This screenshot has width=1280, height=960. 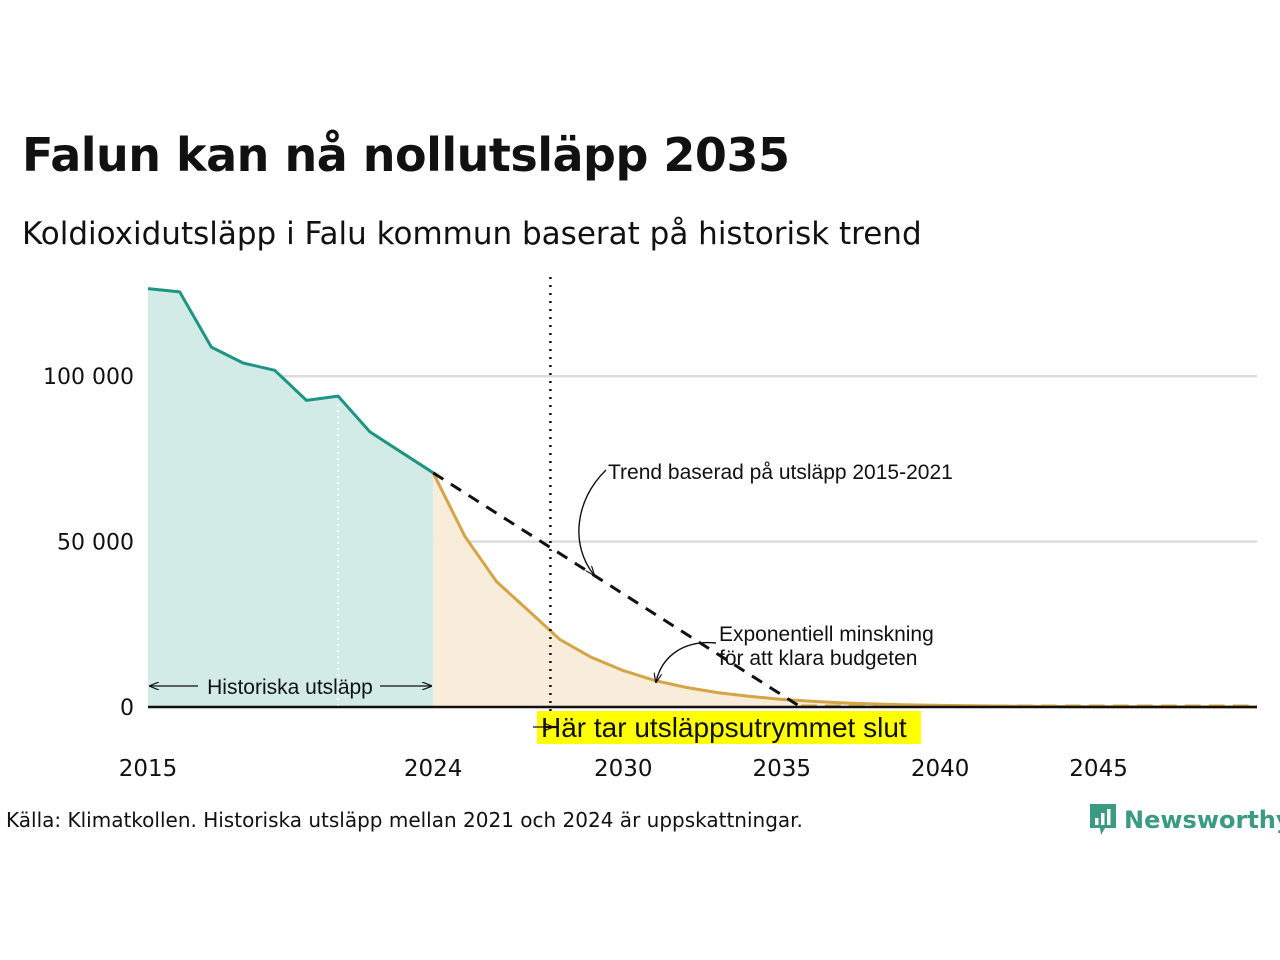 I want to click on historic-label: Historiska utsläpp, so click(x=290, y=687).